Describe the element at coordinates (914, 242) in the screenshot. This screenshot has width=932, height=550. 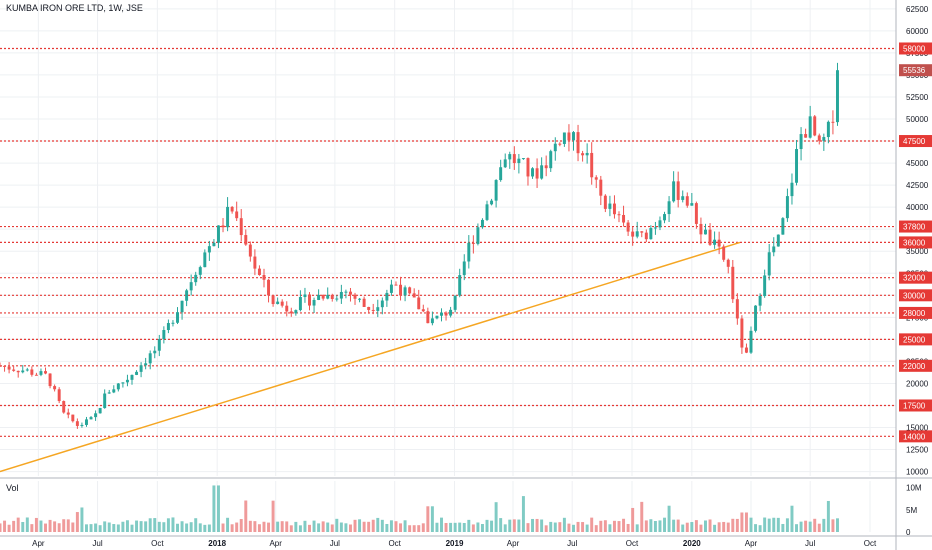
I see `level-badge-label: 36000` at that location.